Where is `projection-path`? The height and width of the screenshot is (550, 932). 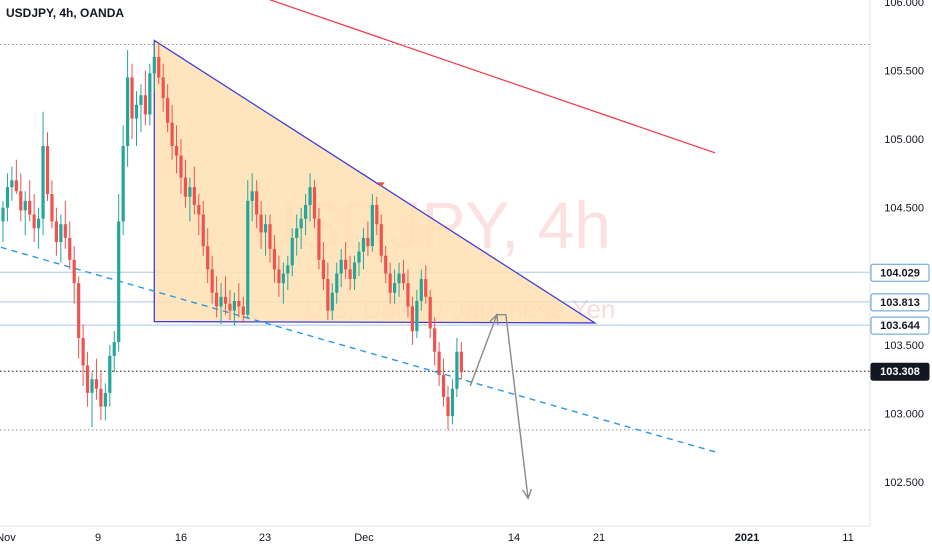 projection-path is located at coordinates (499, 406).